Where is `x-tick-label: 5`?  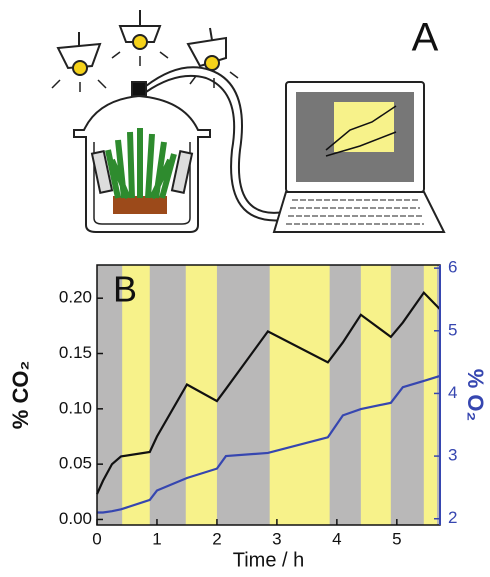
x-tick-label: 5 is located at coordinates (396, 538).